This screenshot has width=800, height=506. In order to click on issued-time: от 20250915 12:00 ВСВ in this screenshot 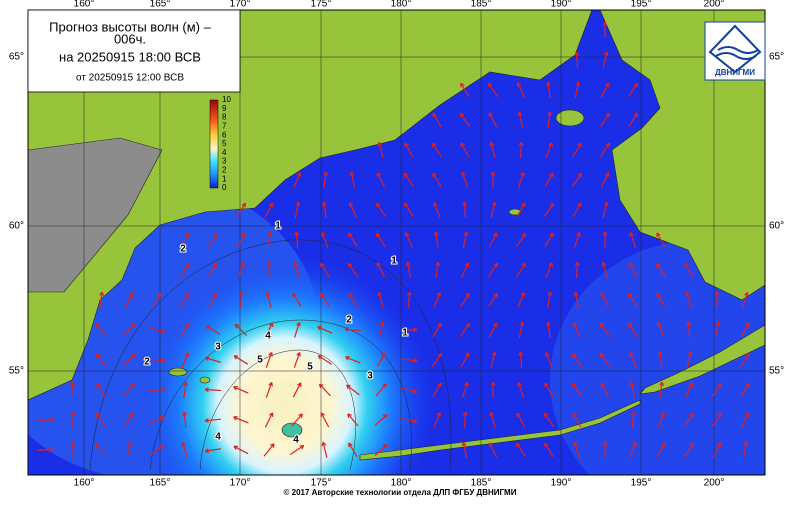, I will do `click(130, 78)`.